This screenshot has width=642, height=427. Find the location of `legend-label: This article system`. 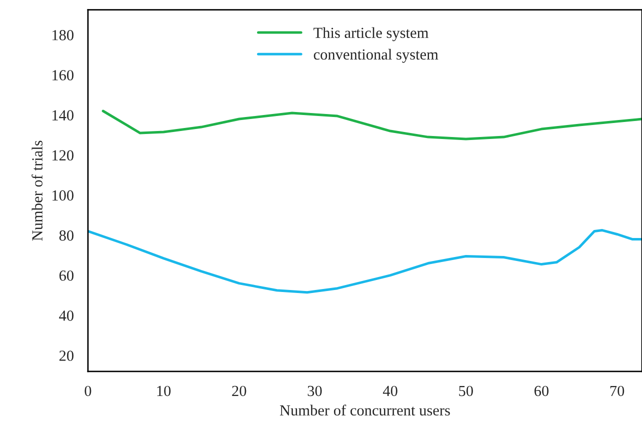

legend-label: This article system is located at coordinates (371, 34).